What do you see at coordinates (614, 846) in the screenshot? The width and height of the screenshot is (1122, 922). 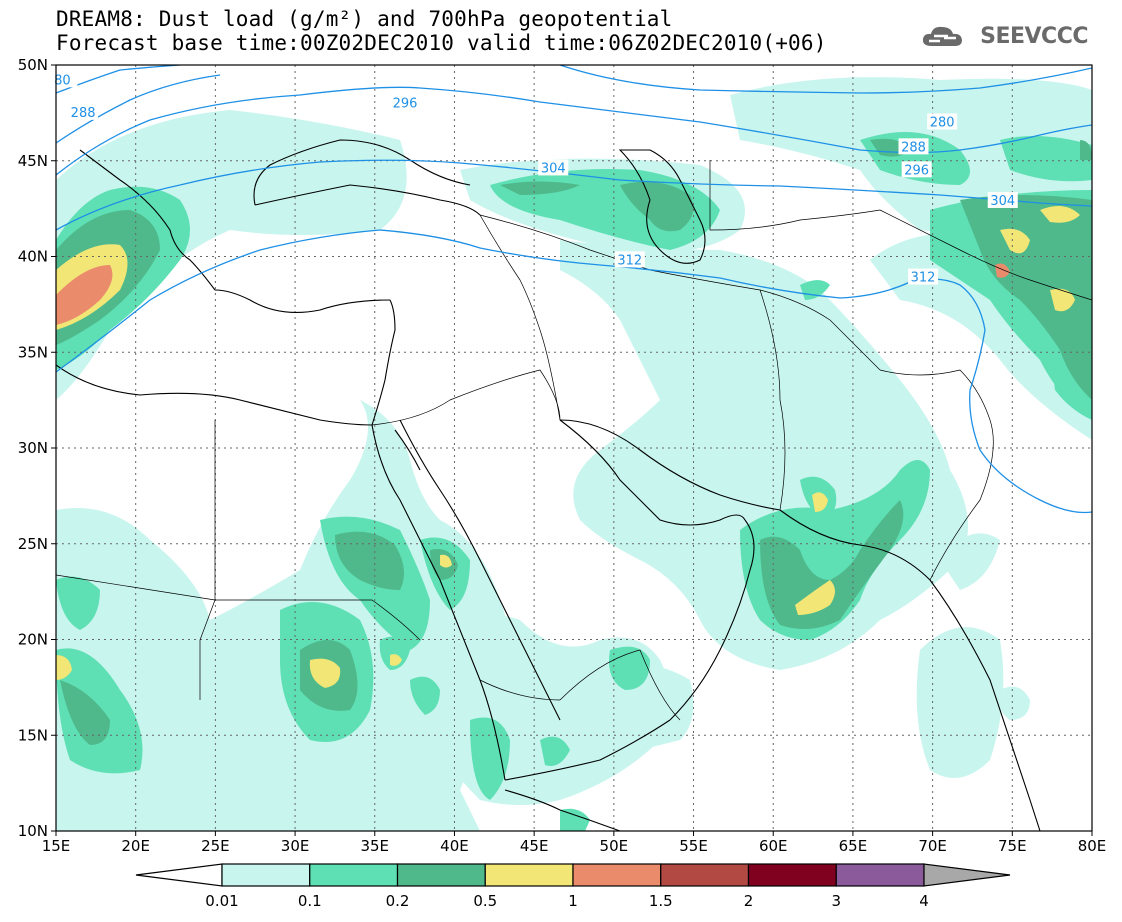 I see `lon-label: 50E` at bounding box center [614, 846].